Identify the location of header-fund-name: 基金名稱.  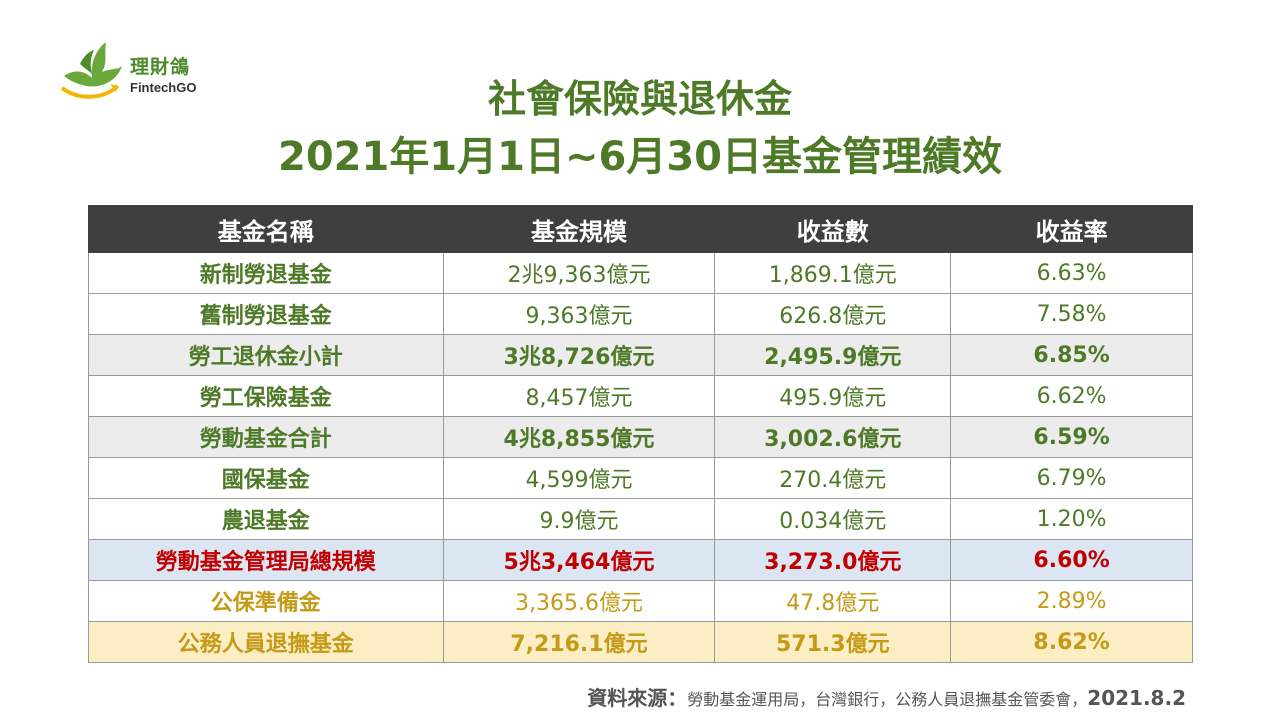
(266, 229).